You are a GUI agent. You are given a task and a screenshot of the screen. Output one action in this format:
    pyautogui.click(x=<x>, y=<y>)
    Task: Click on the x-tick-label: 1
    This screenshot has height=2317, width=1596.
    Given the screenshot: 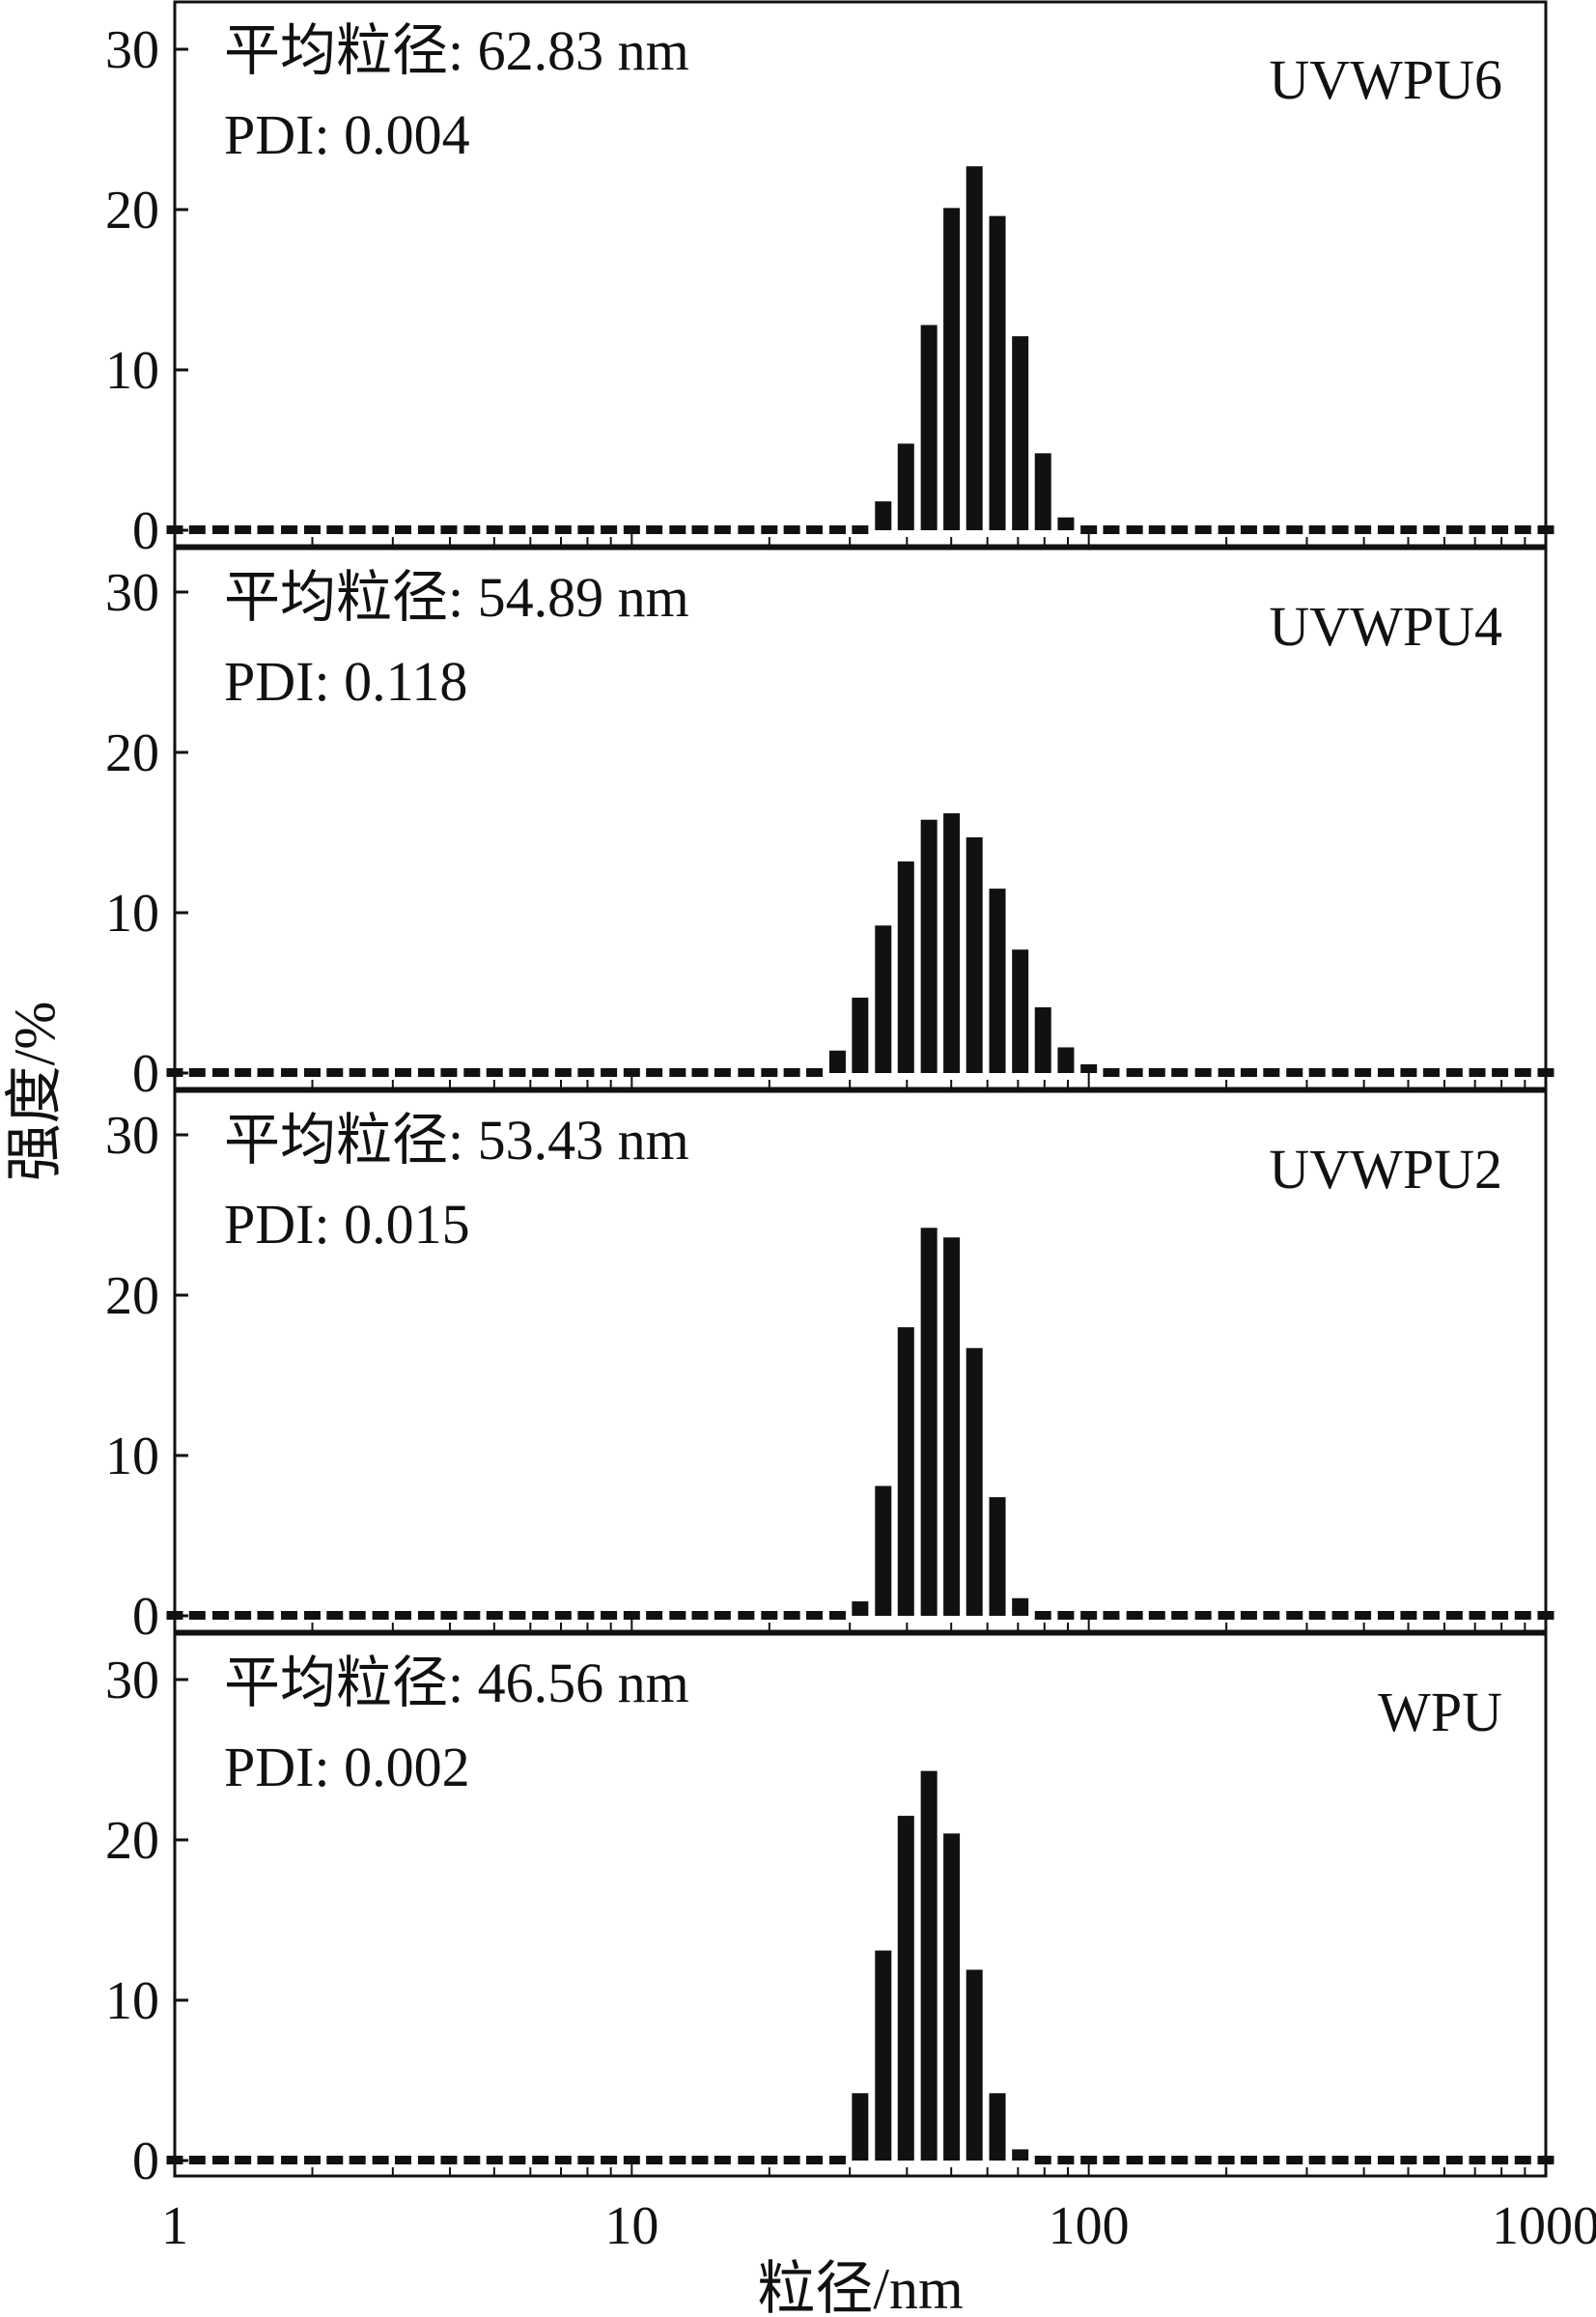 What is the action you would take?
    pyautogui.click(x=174, y=2226)
    